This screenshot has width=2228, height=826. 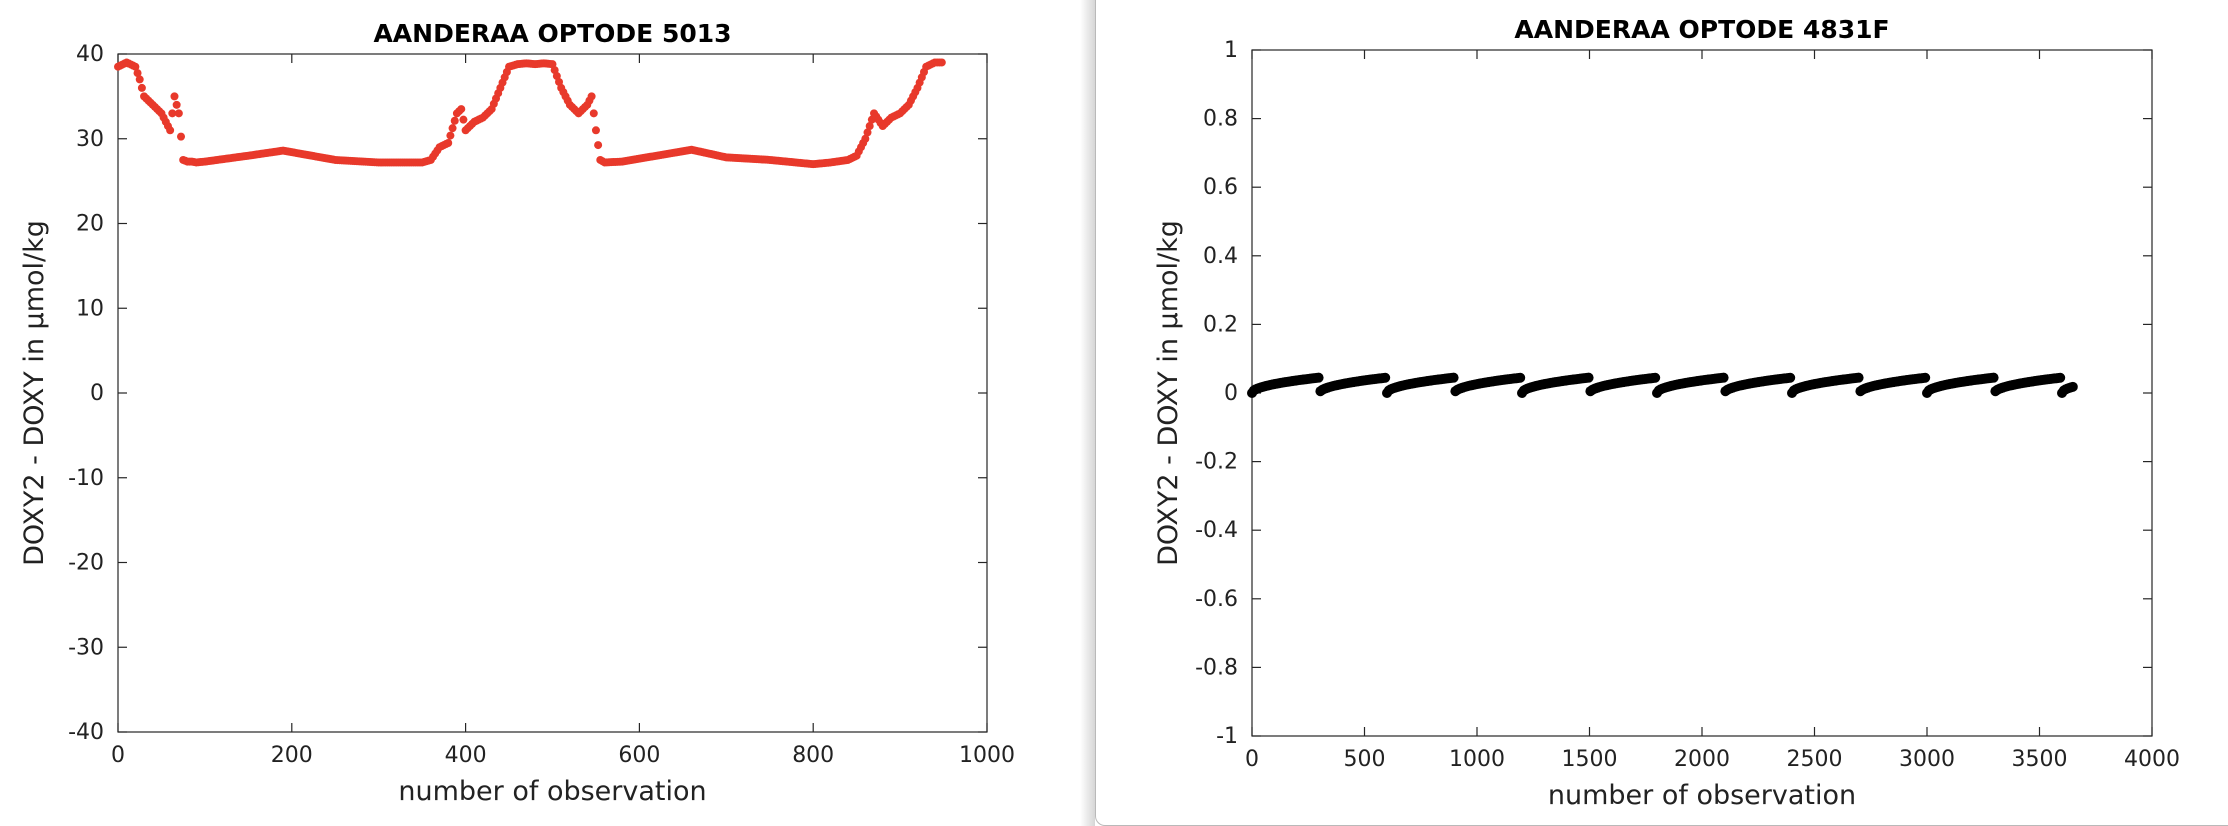 What do you see at coordinates (639, 755) in the screenshot?
I see `x-tick-label: 600` at bounding box center [639, 755].